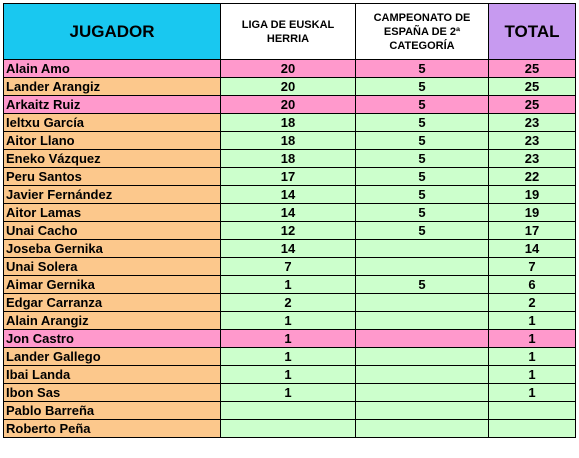 The width and height of the screenshot is (579, 458). I want to click on liga-points-cell: 12, so click(288, 230).